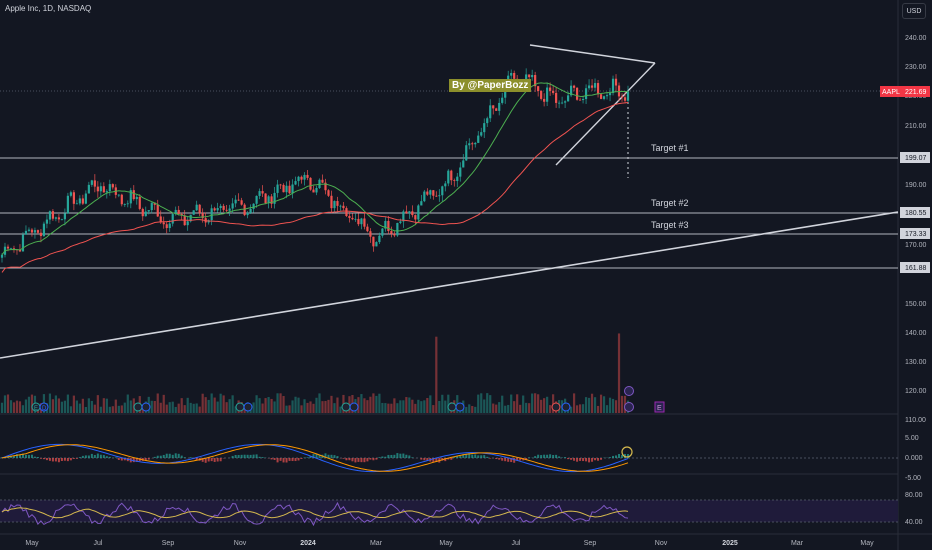  Describe the element at coordinates (659, 407) in the screenshot. I see `upcoming-earnings-marker` at that location.